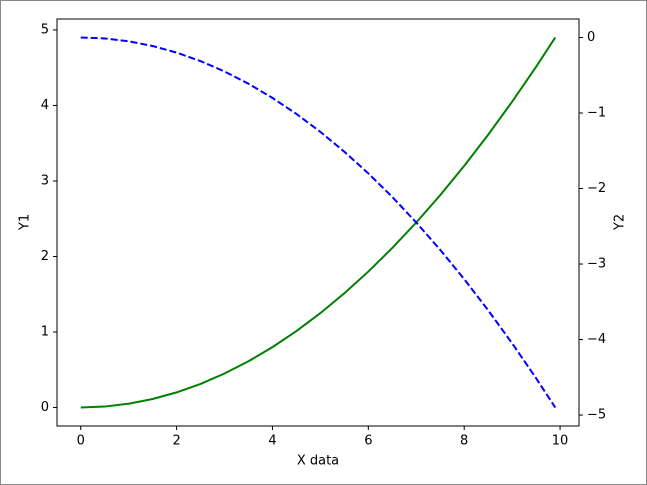 The width and height of the screenshot is (647, 485). Describe the element at coordinates (620, 222) in the screenshot. I see `y2-axis-label: Y2` at that location.